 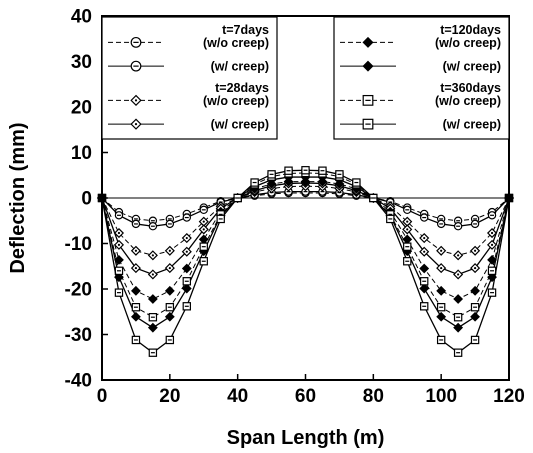 What do you see at coordinates (81, 17) in the screenshot?
I see `y-tick-label: 40` at bounding box center [81, 17].